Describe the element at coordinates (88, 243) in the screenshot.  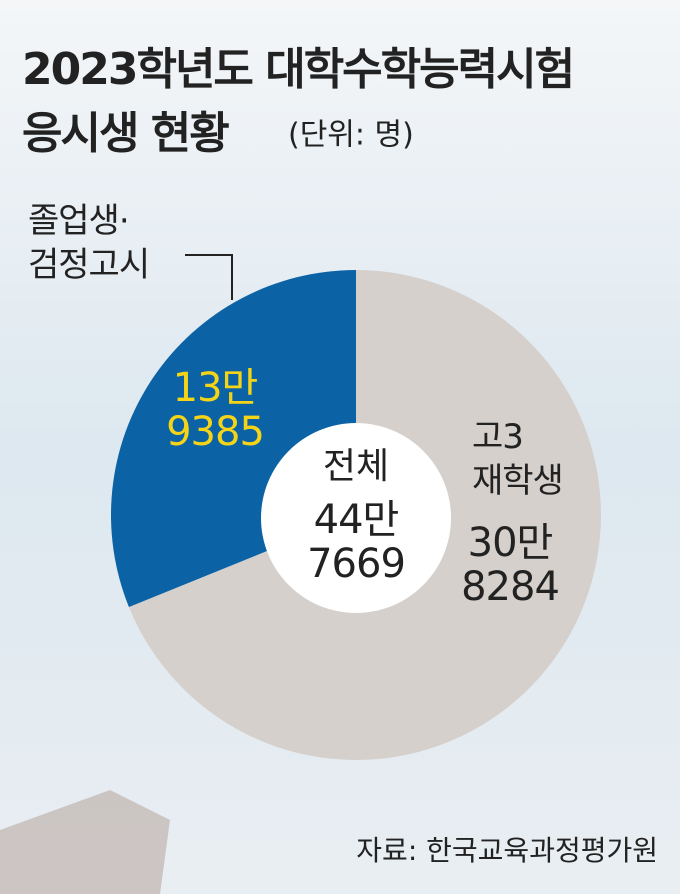
I see `category-label: 졸업생· 검정고시` at that location.